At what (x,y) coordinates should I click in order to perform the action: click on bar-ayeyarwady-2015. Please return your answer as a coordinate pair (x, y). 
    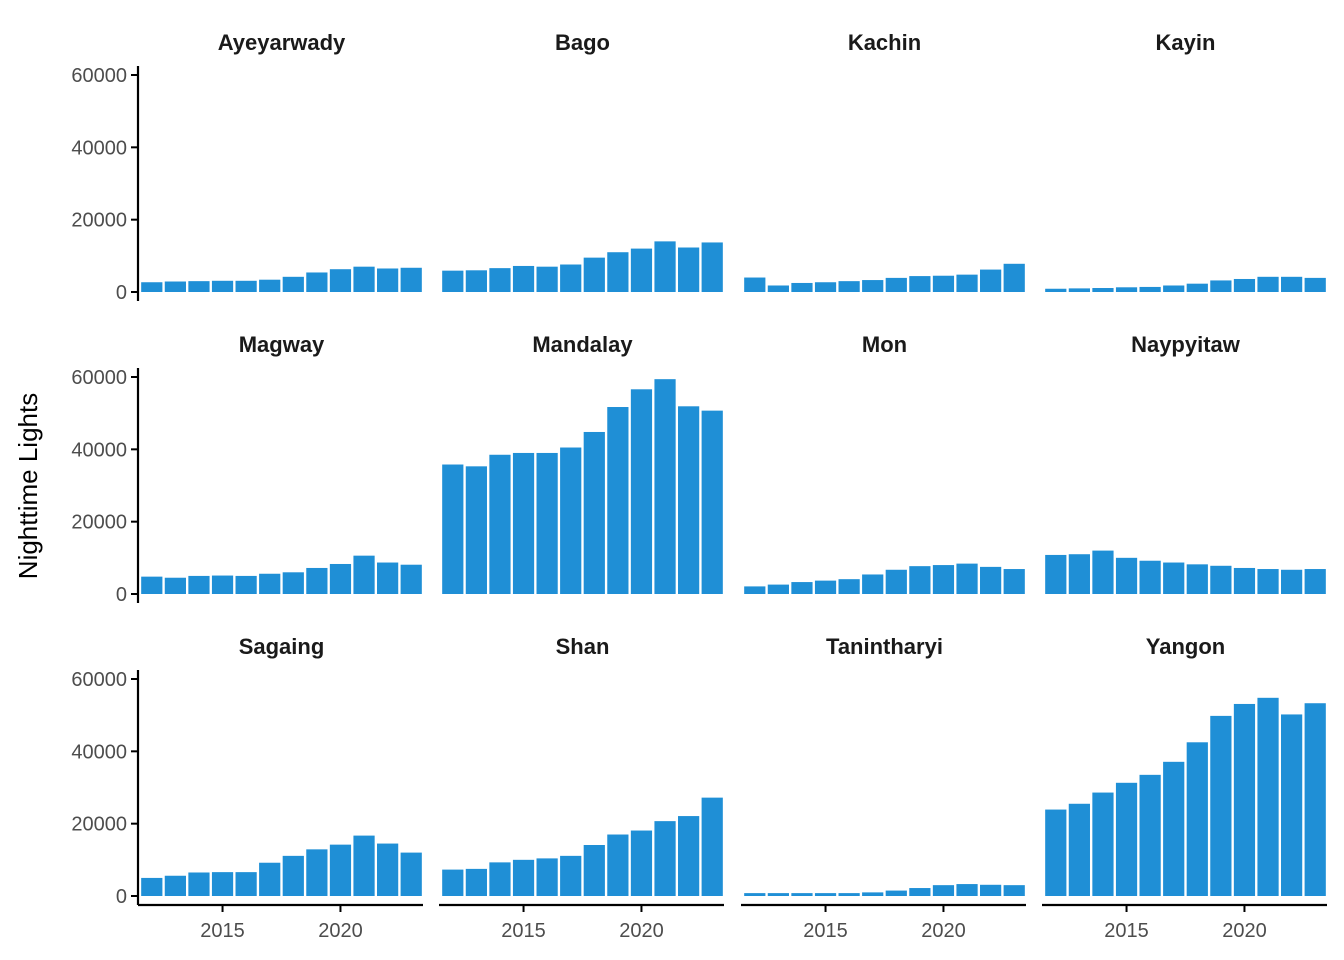
    Looking at the image, I should click on (222, 286).